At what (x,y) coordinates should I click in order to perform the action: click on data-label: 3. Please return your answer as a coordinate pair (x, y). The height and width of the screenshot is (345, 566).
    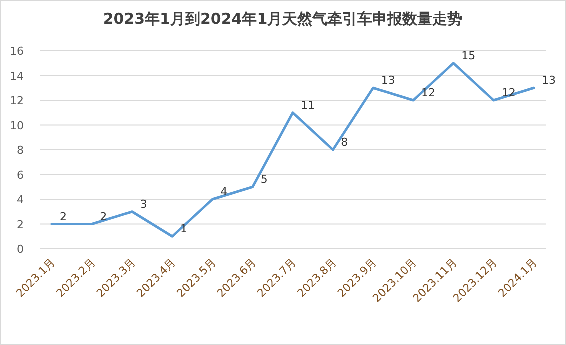
    Looking at the image, I should click on (144, 204).